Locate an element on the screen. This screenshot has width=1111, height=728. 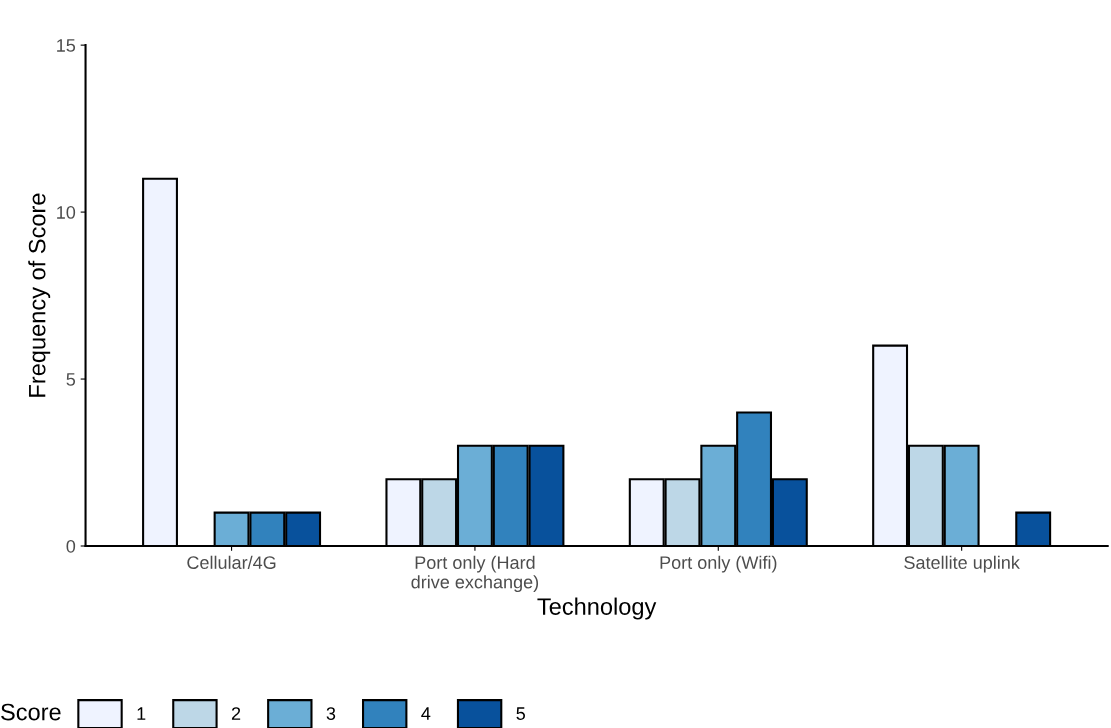
legend-title: Score is located at coordinates (31, 712).